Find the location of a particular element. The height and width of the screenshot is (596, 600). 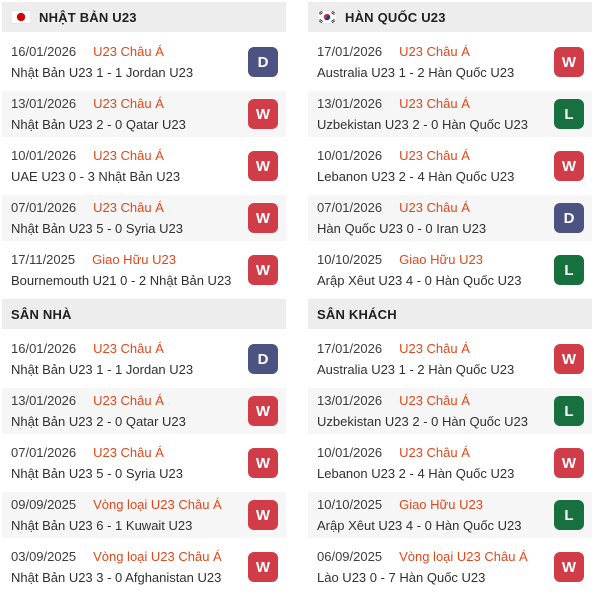

section-header: HÀN QUỐC U23 is located at coordinates (450, 17).